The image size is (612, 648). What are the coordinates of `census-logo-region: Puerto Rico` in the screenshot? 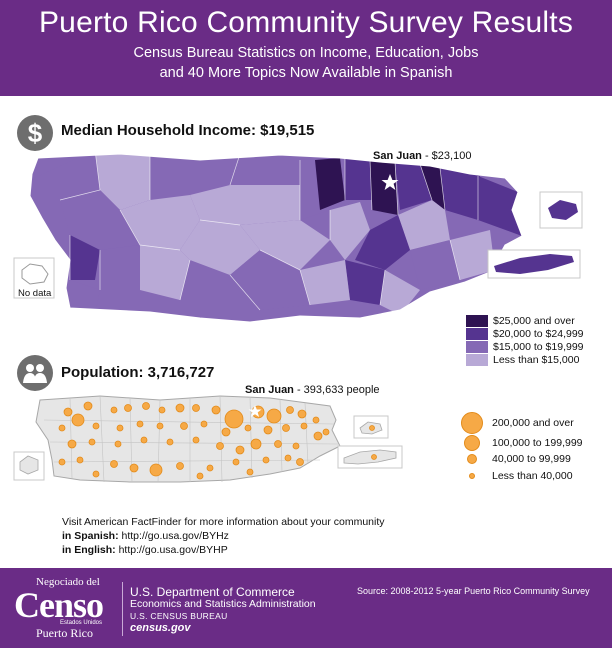 It's located at (64, 633).